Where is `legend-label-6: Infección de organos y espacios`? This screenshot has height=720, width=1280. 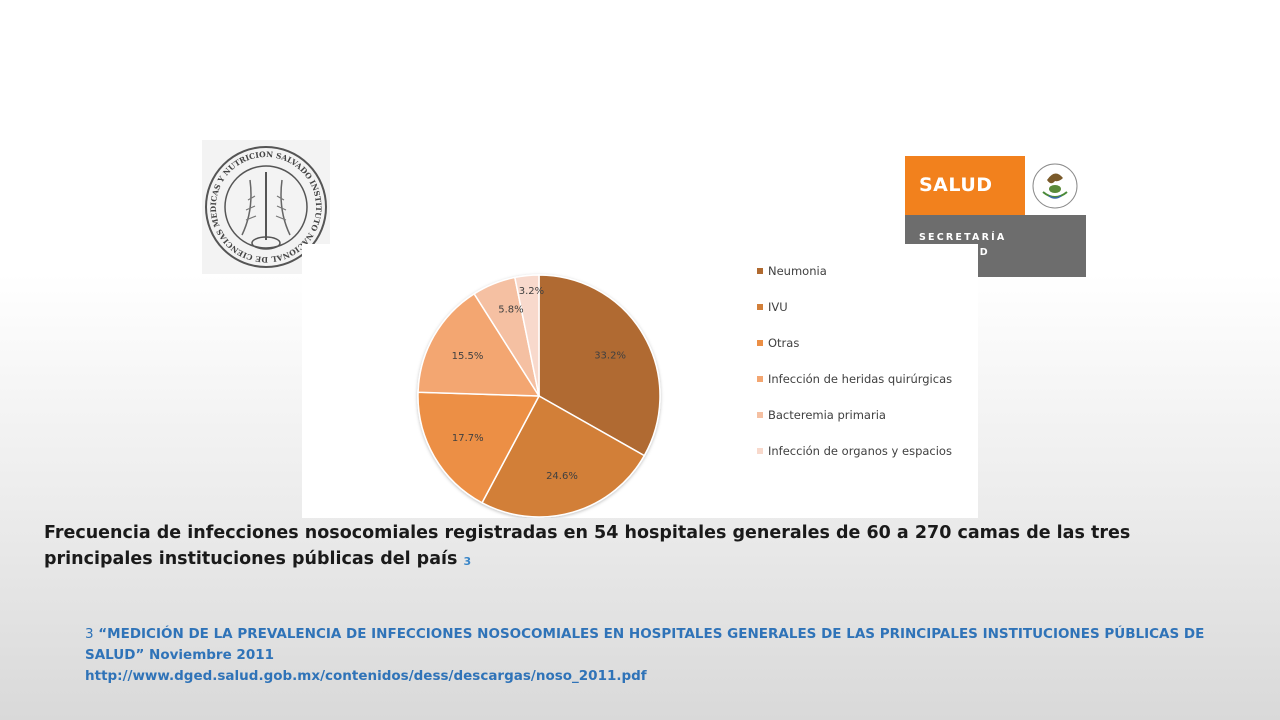
legend-label-6: Infección de organos y espacios is located at coordinates (860, 451).